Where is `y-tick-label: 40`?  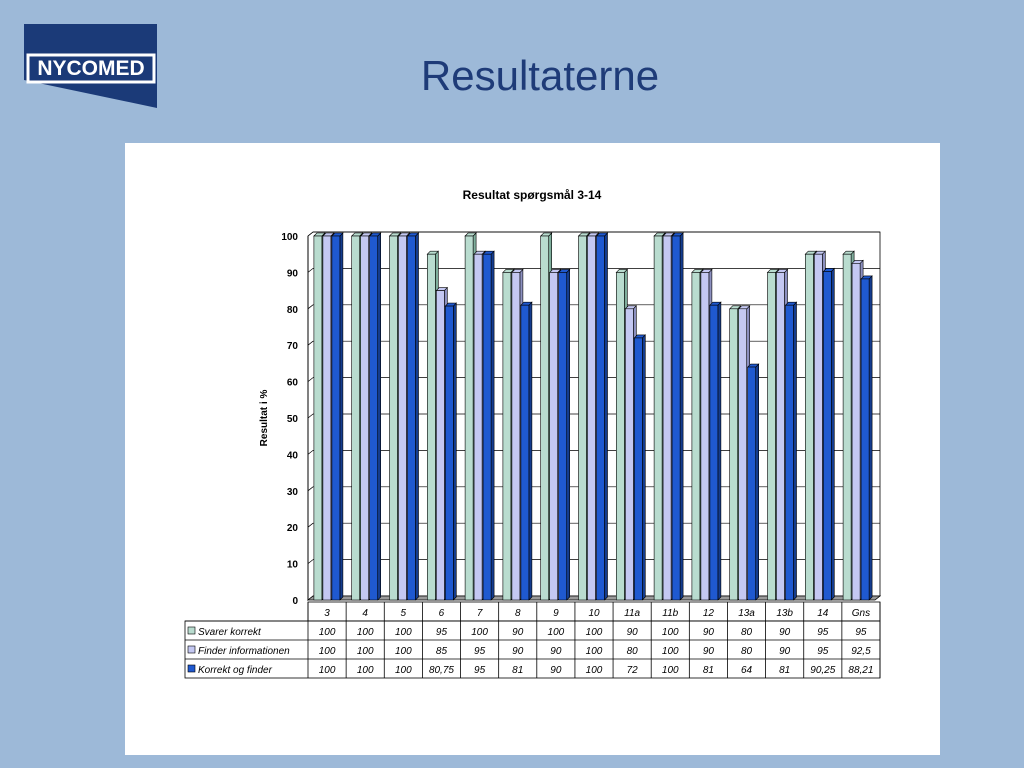
y-tick-label: 40 is located at coordinates (293, 455).